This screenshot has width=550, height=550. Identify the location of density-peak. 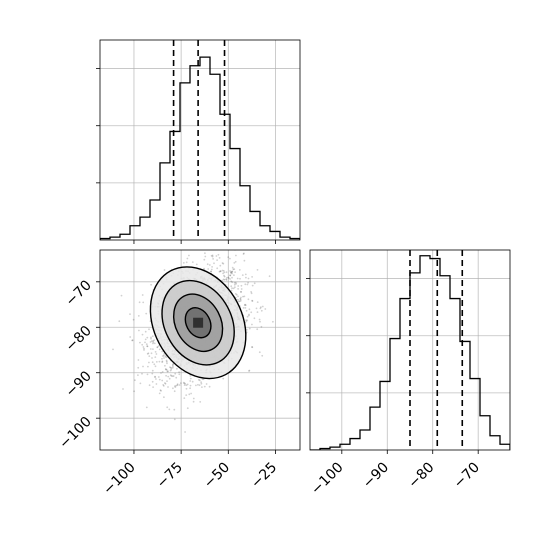
(198, 322).